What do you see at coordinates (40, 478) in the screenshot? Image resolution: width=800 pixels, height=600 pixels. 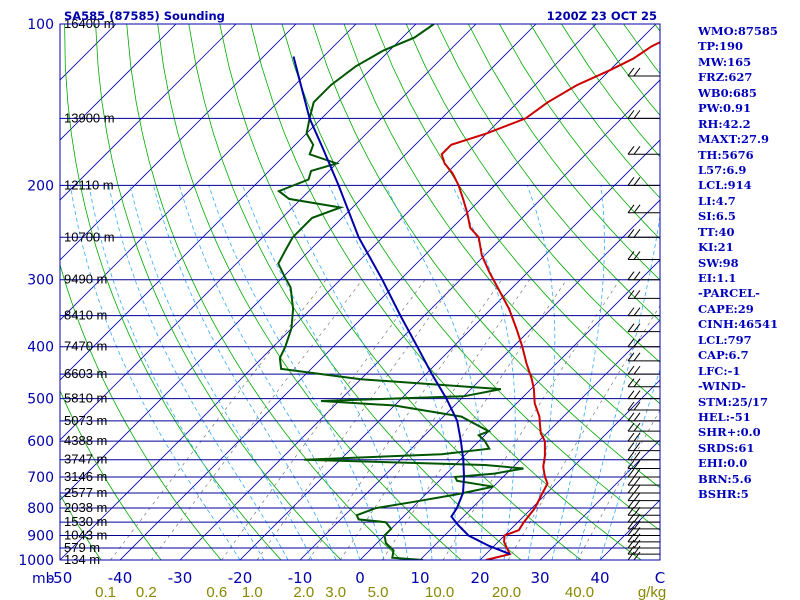 I see `pressure-tick-label: 700` at bounding box center [40, 478].